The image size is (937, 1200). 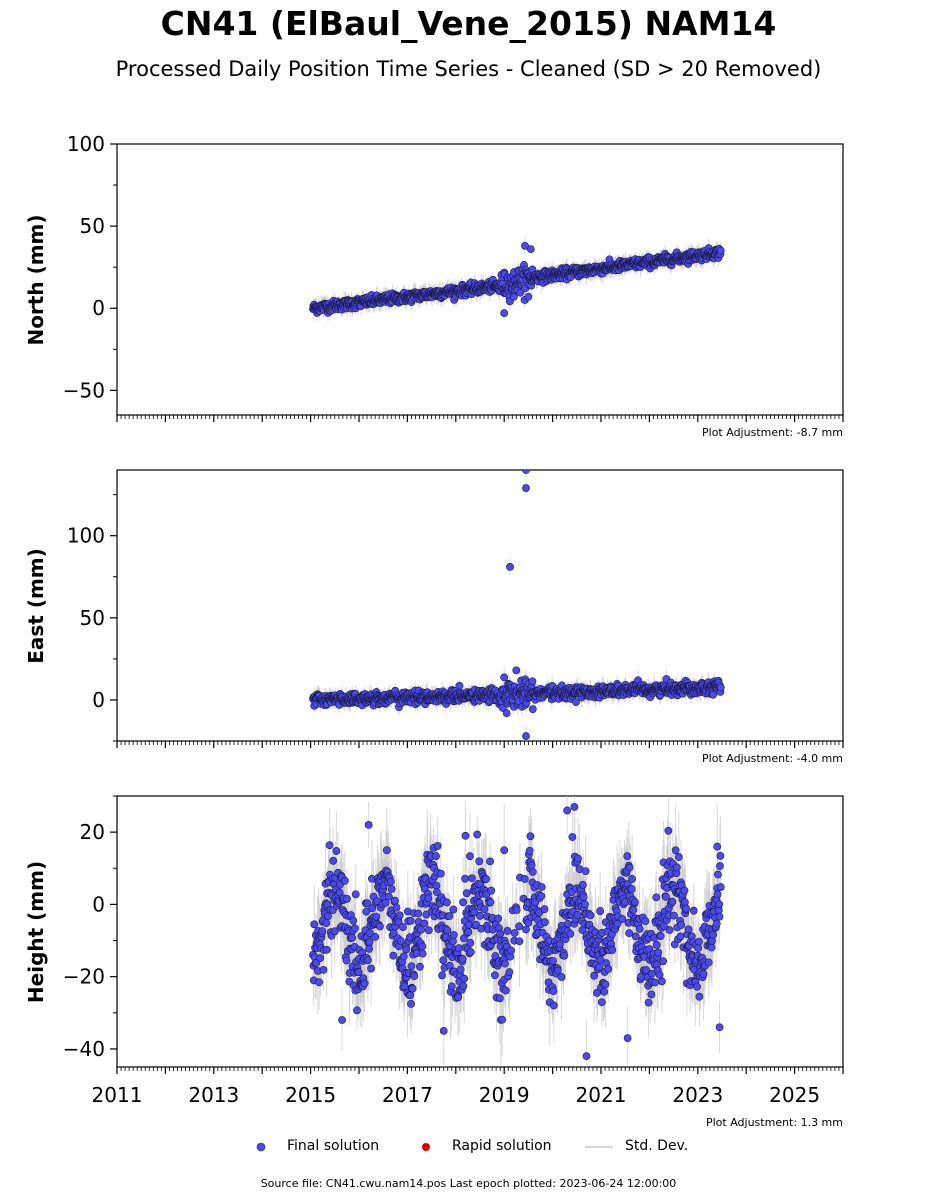 What do you see at coordinates (772, 758) in the screenshot?
I see `east-plot-adjustment: Plot Adjustment: -4.0 mm` at bounding box center [772, 758].